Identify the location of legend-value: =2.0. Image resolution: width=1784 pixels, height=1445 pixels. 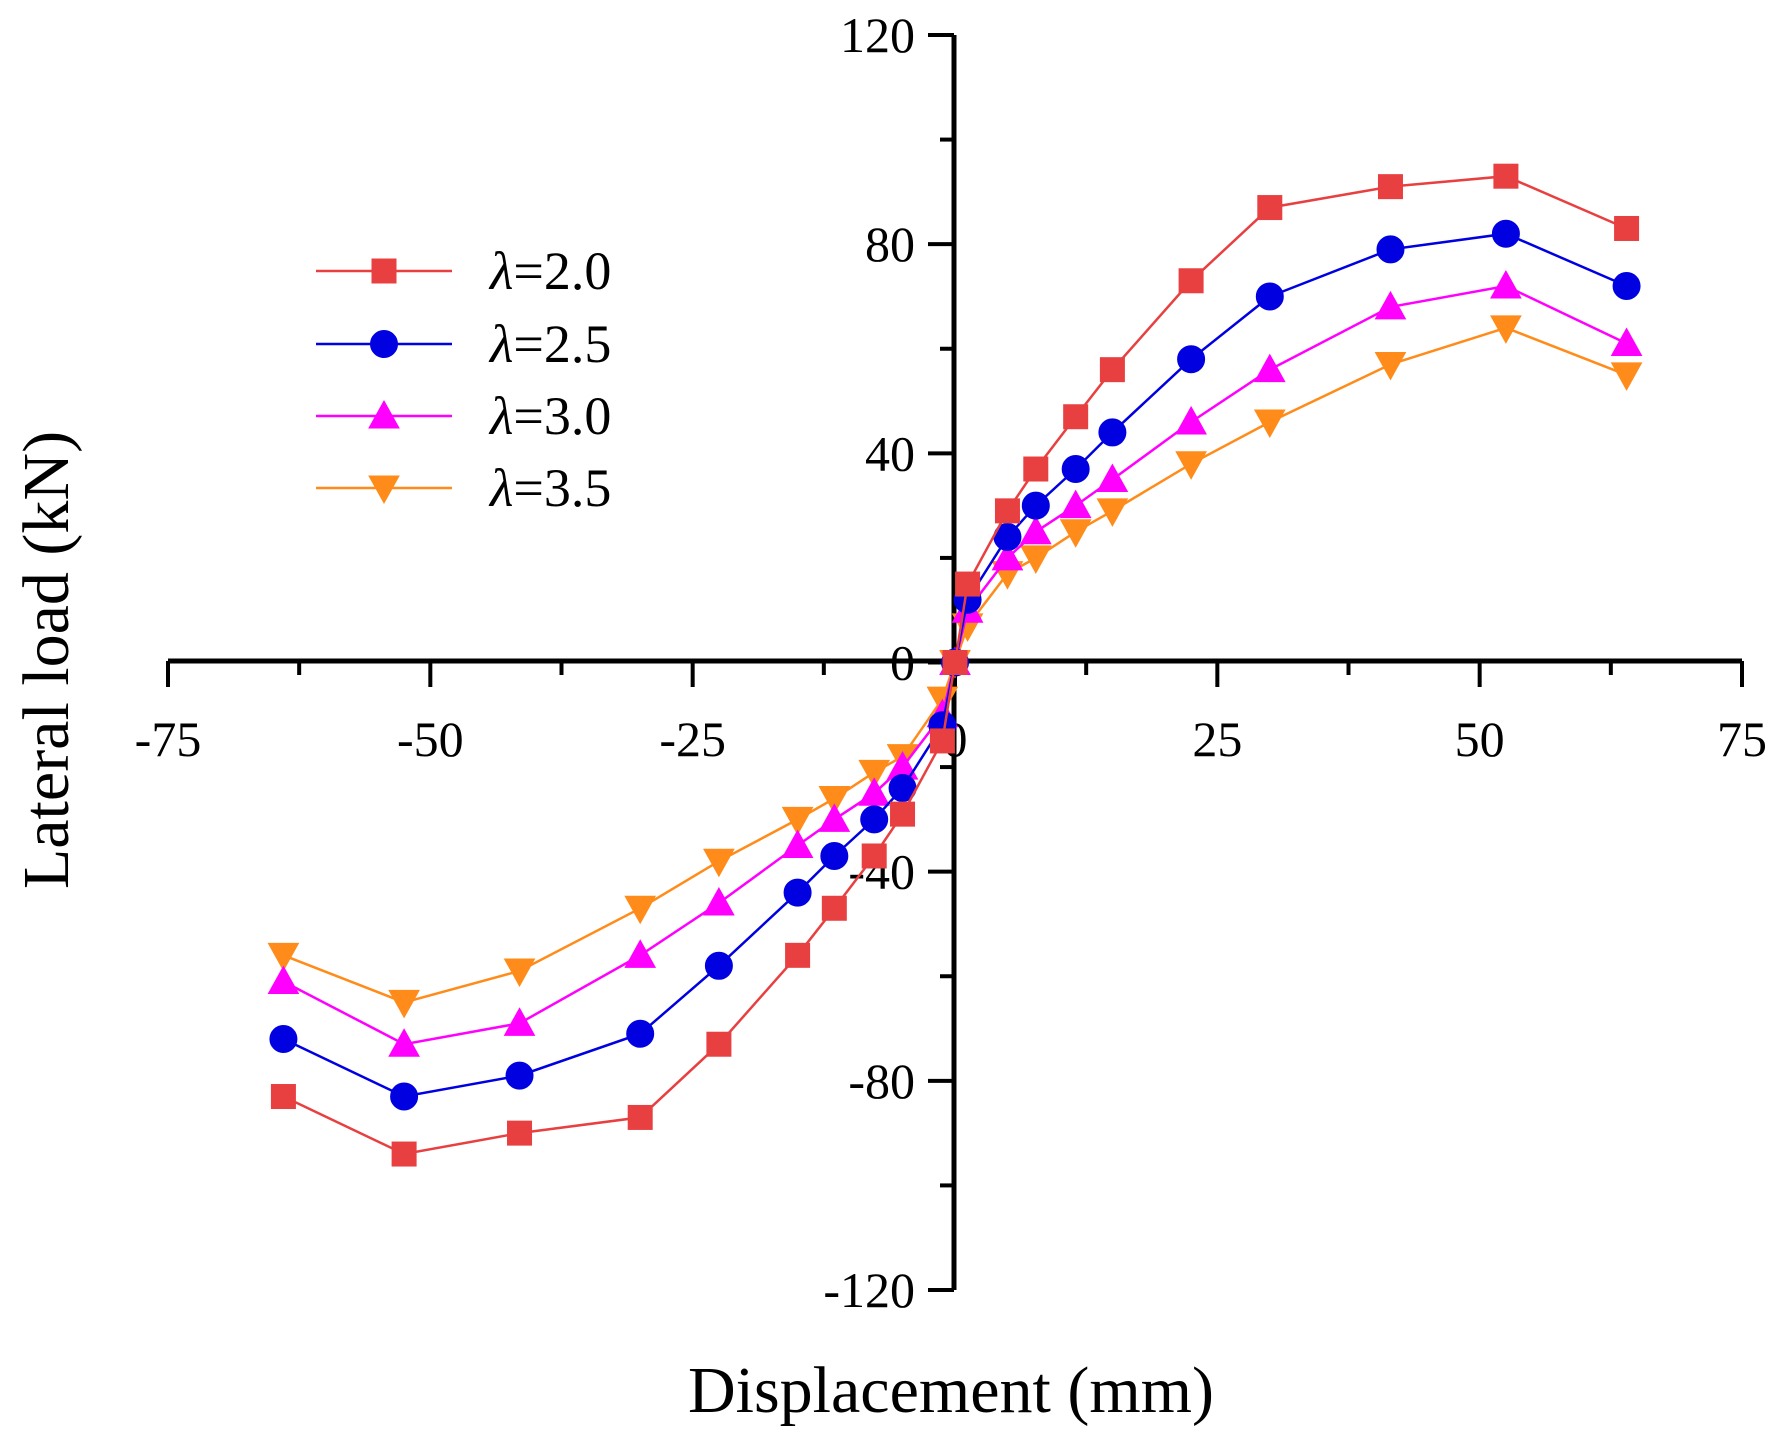
(562, 271).